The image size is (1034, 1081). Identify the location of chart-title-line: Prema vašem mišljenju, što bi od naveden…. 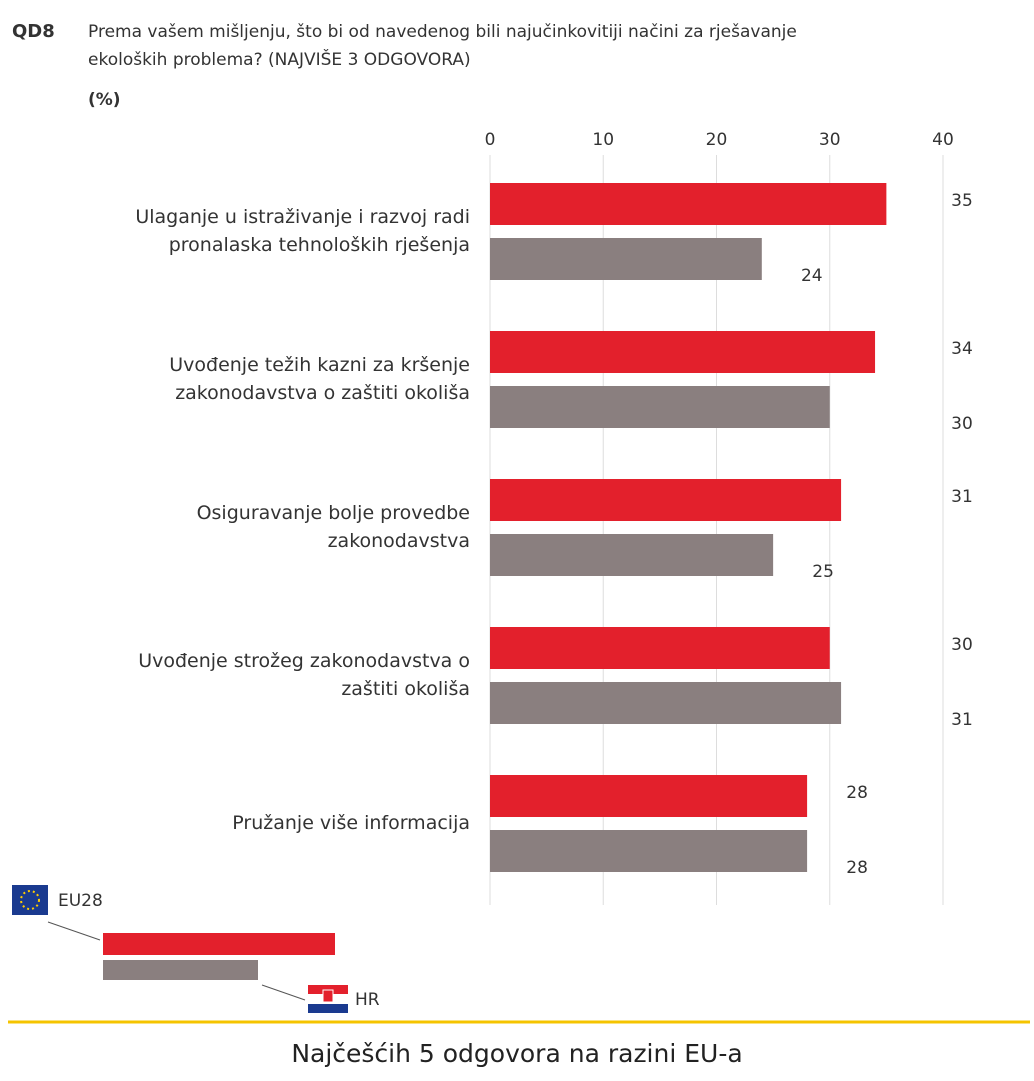
(442, 32).